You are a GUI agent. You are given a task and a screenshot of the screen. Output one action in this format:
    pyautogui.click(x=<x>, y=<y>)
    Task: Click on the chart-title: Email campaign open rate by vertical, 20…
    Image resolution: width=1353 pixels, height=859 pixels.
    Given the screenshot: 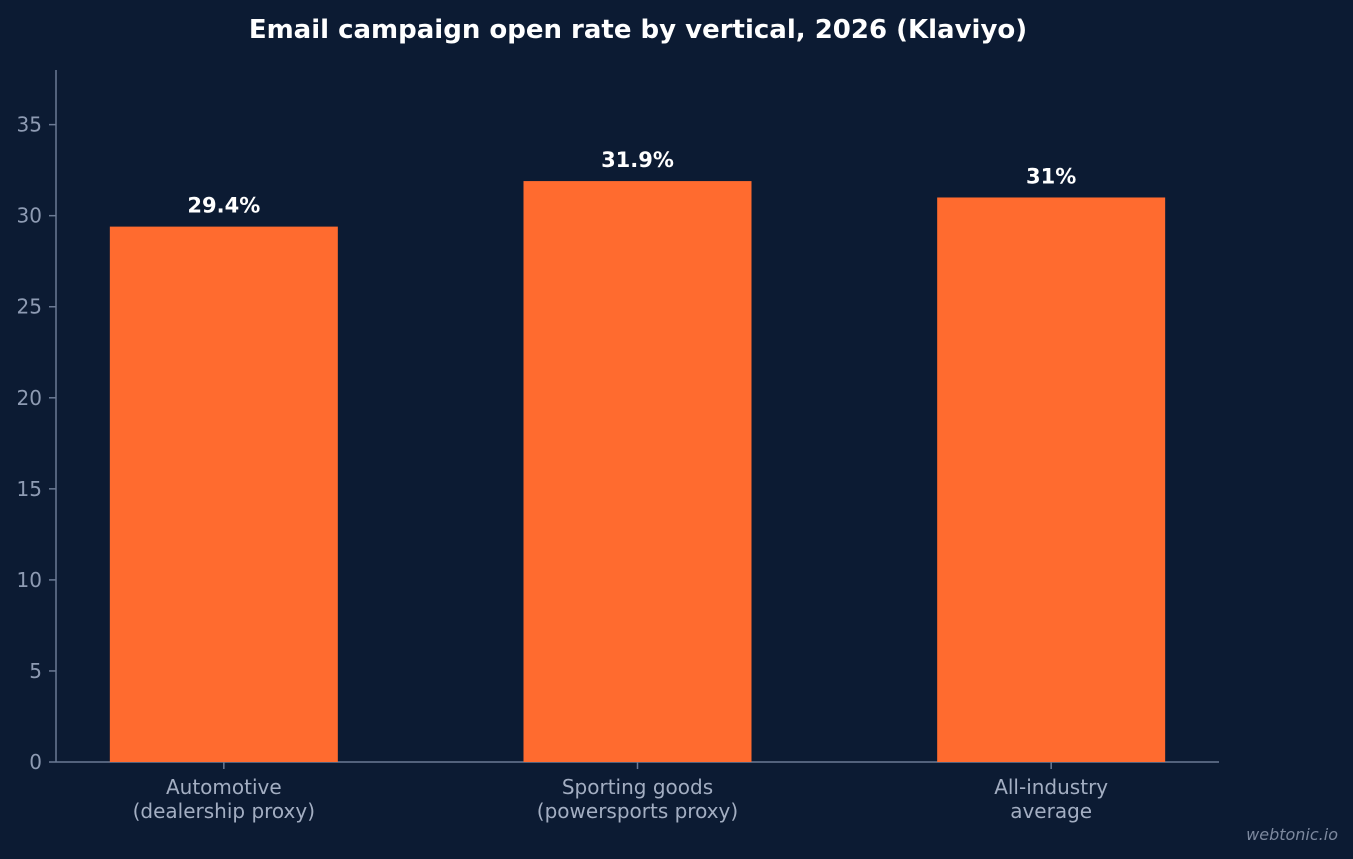 What is the action you would take?
    pyautogui.click(x=638, y=30)
    